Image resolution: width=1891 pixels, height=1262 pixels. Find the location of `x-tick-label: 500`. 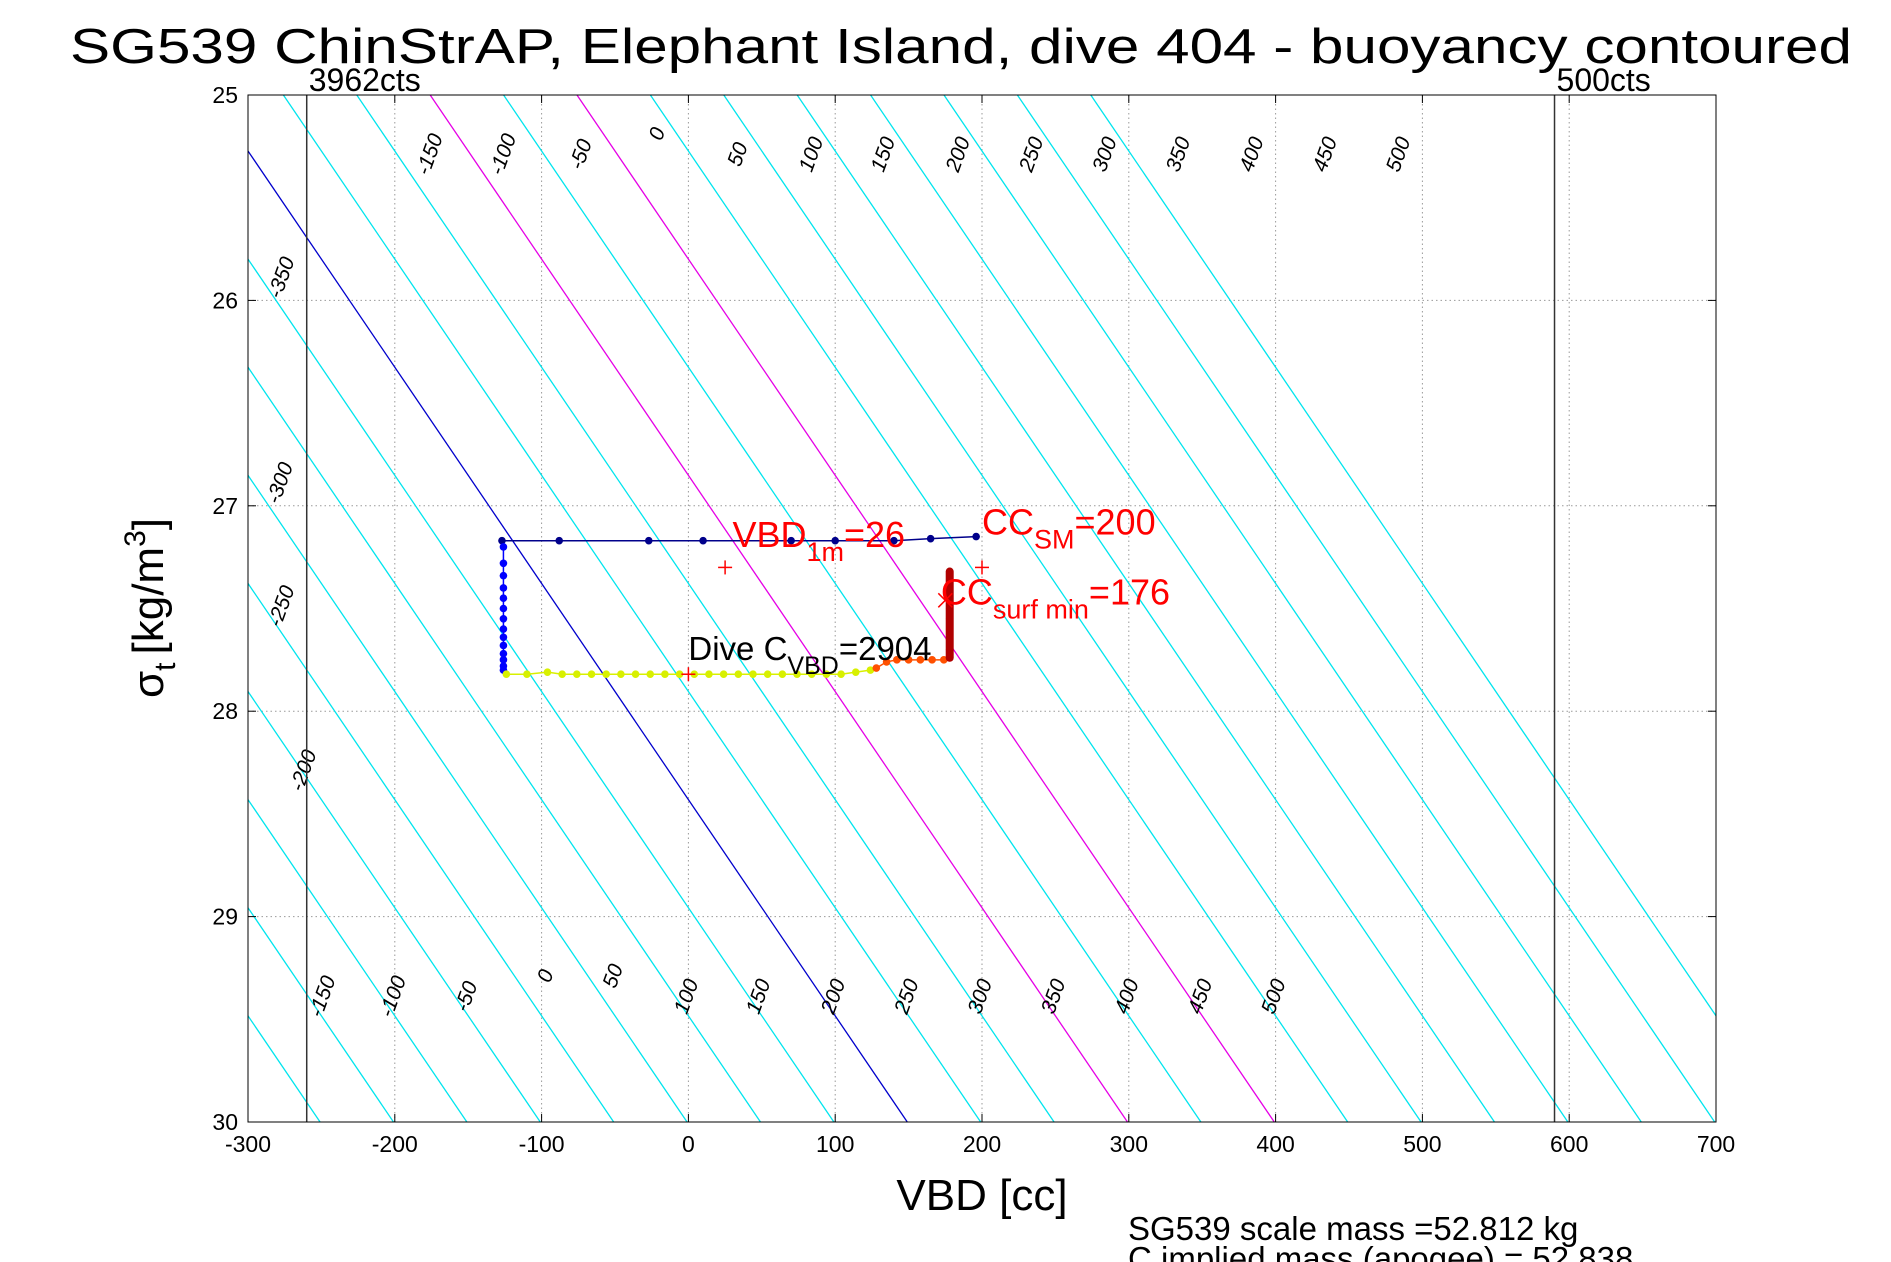

x-tick-label: 500 is located at coordinates (1422, 1144).